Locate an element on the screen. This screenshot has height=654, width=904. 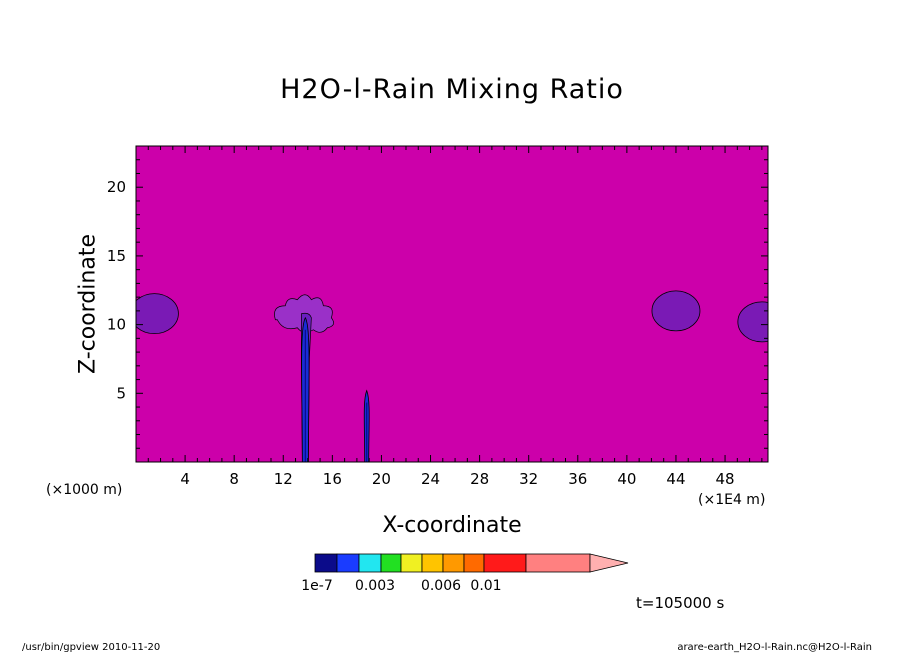
y-tick-label: 20 is located at coordinates (116, 187).